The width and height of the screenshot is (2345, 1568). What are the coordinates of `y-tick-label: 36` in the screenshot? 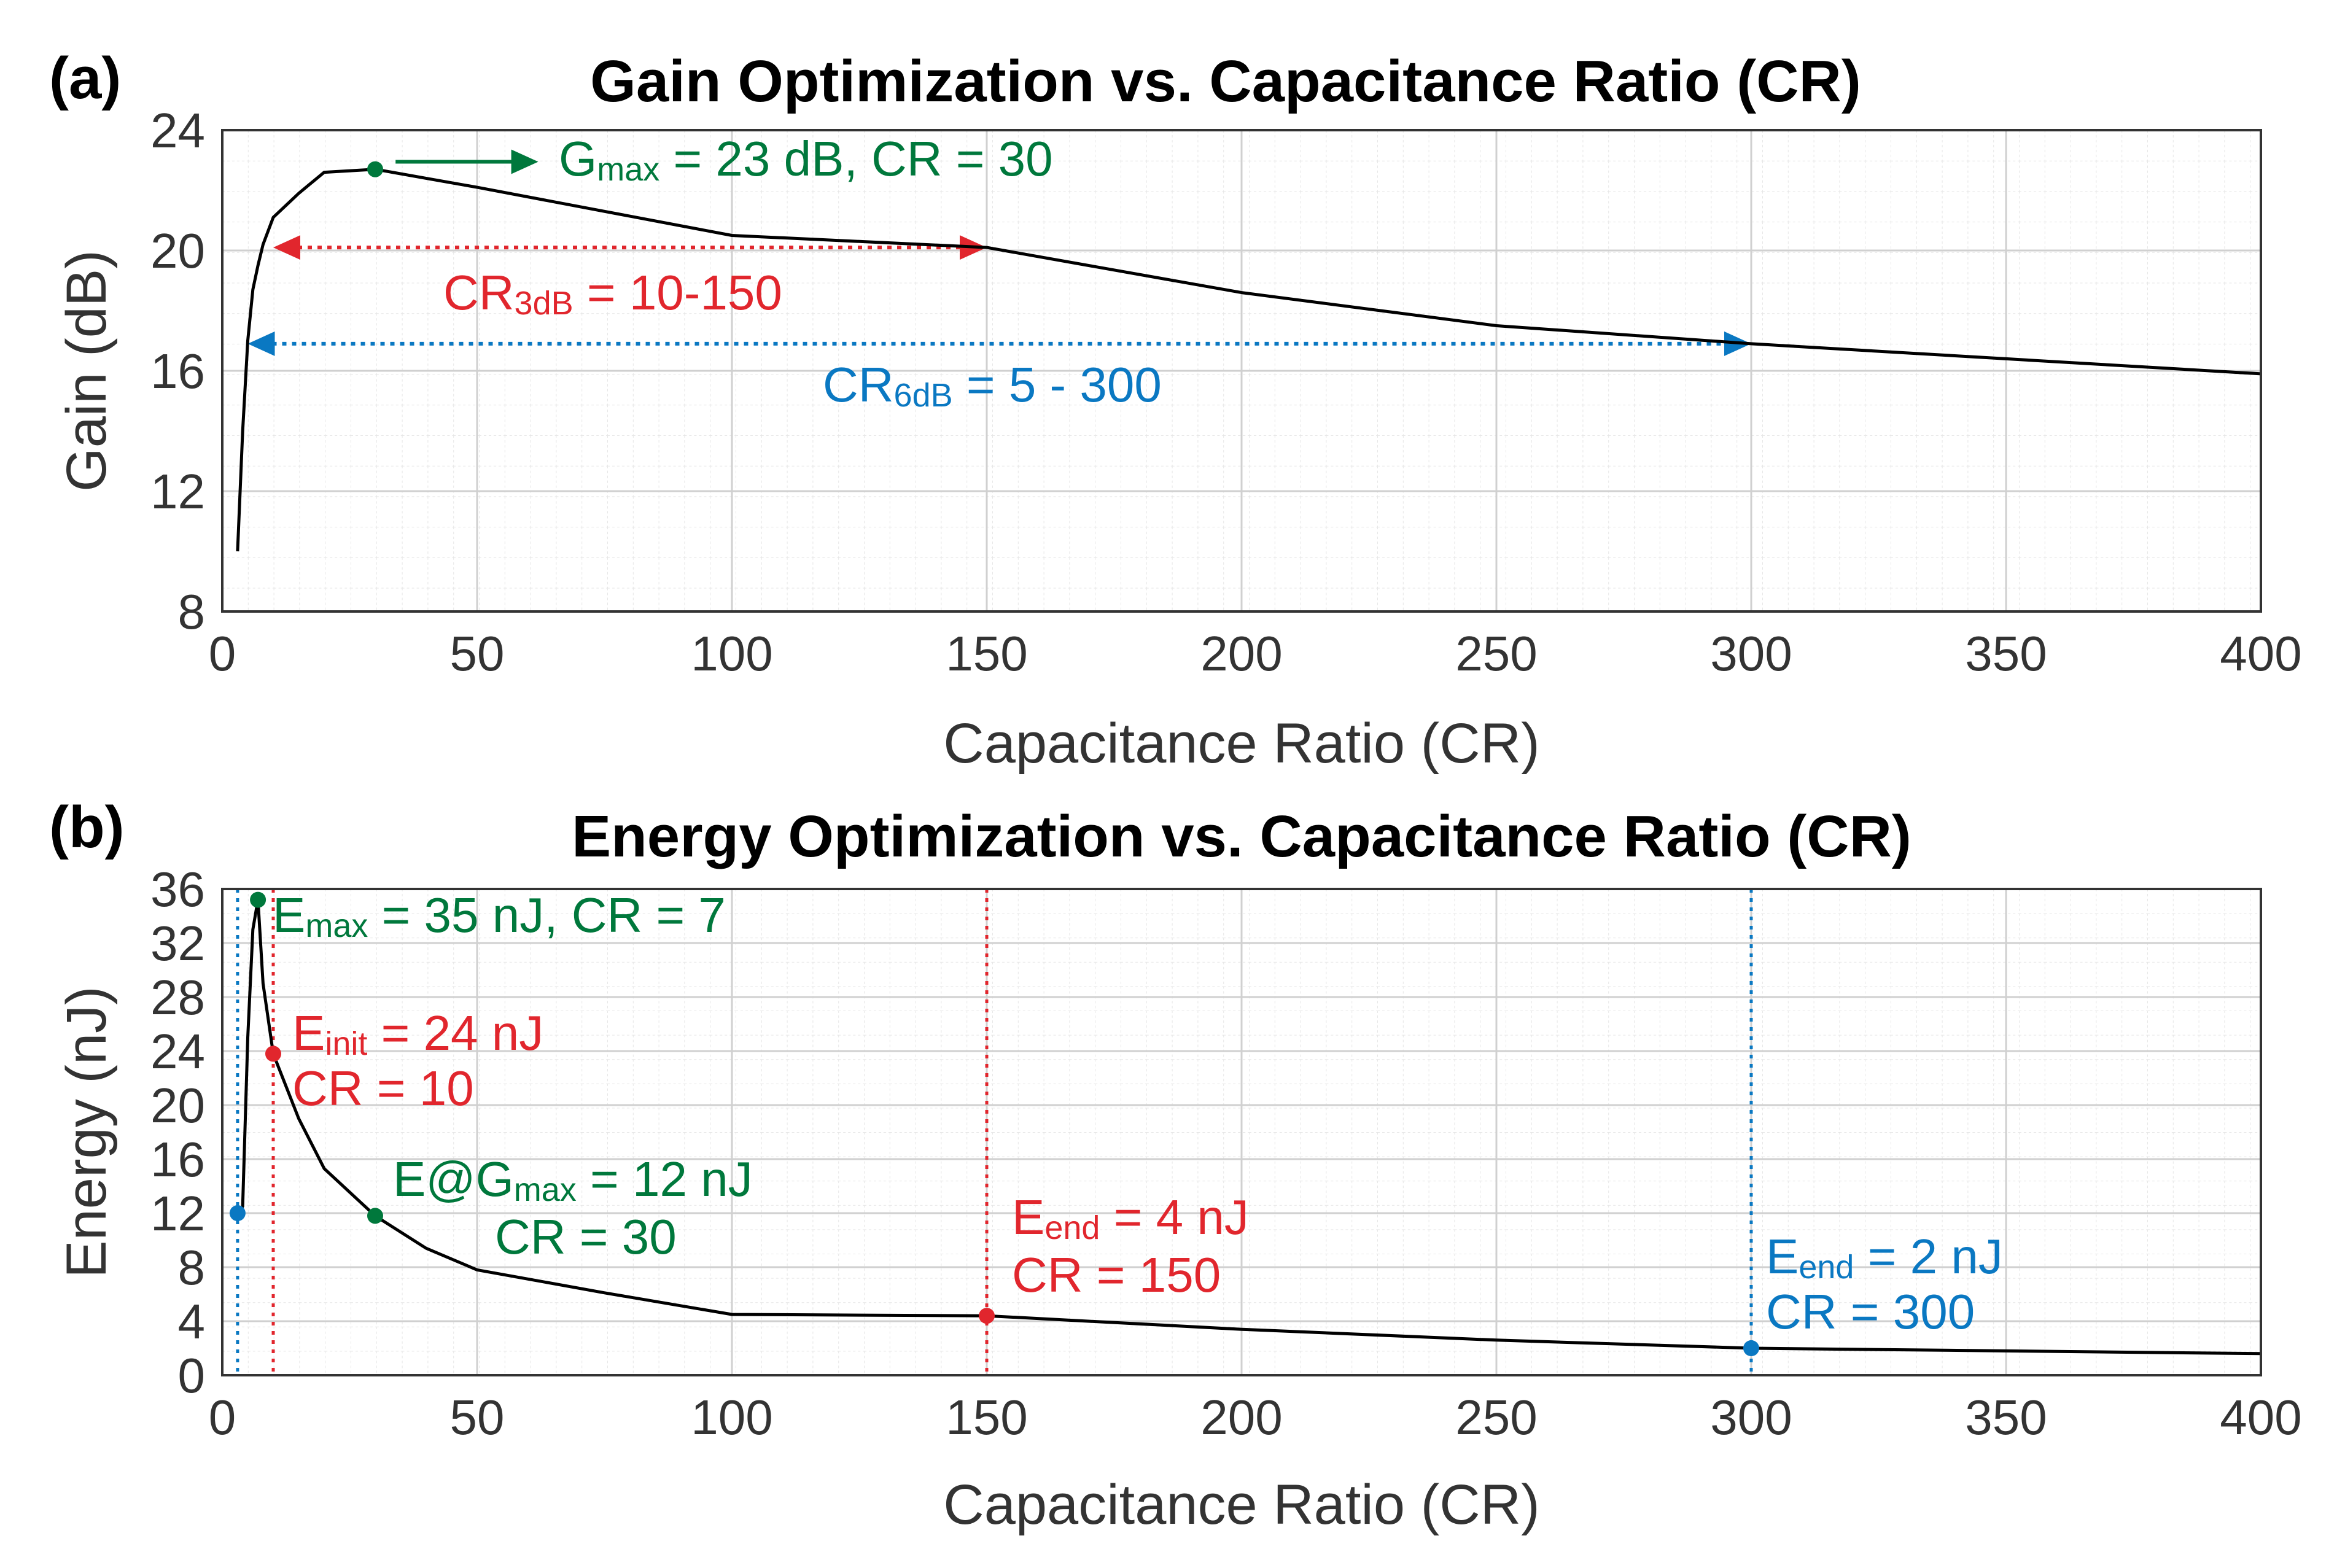 It's located at (177, 889).